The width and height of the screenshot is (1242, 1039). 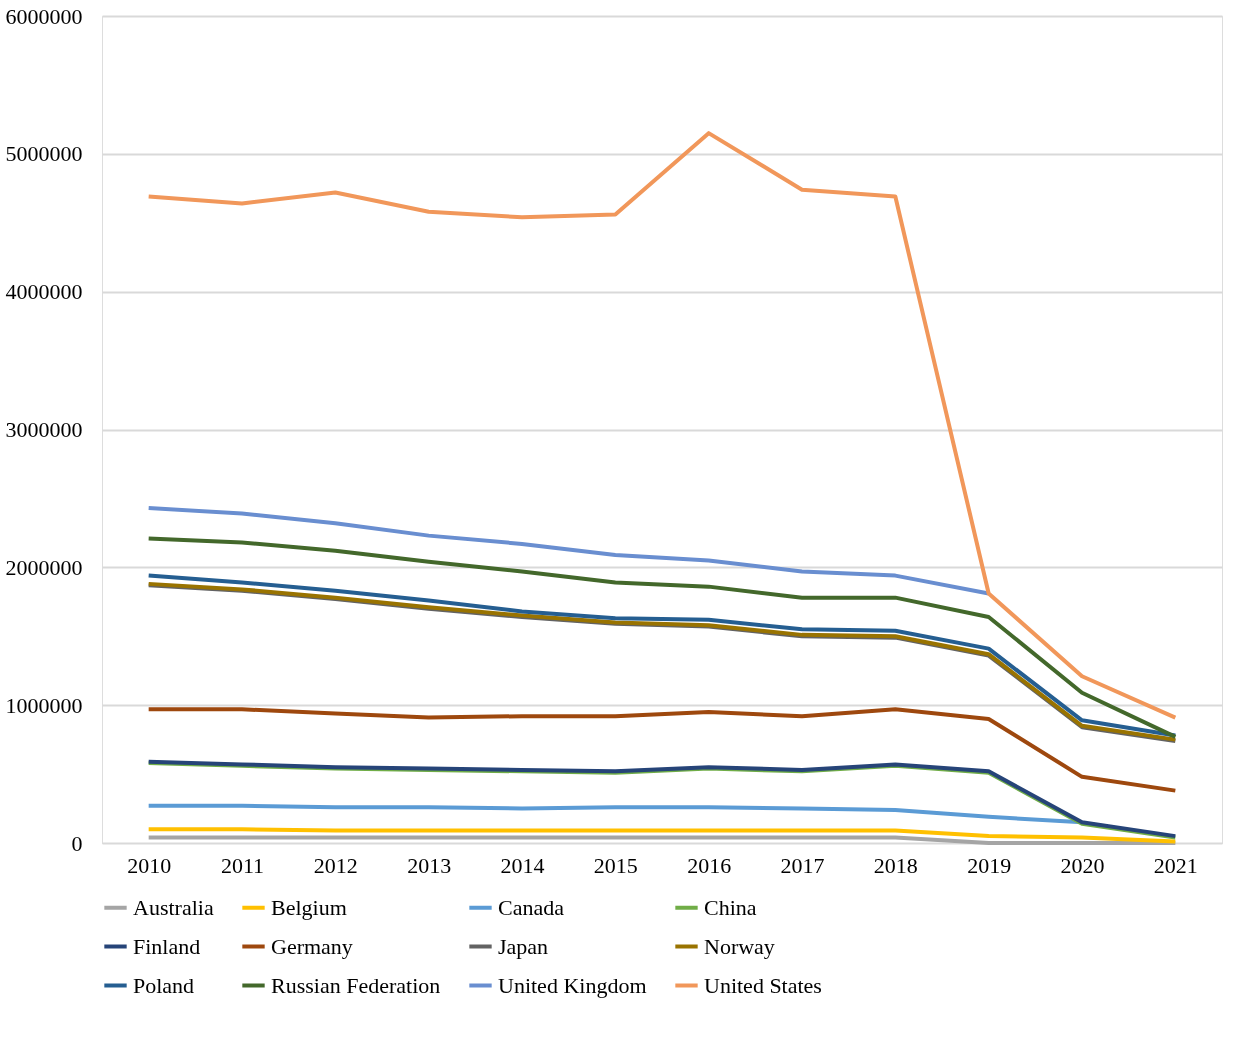 I want to click on legend-label: Finland, so click(x=167, y=946).